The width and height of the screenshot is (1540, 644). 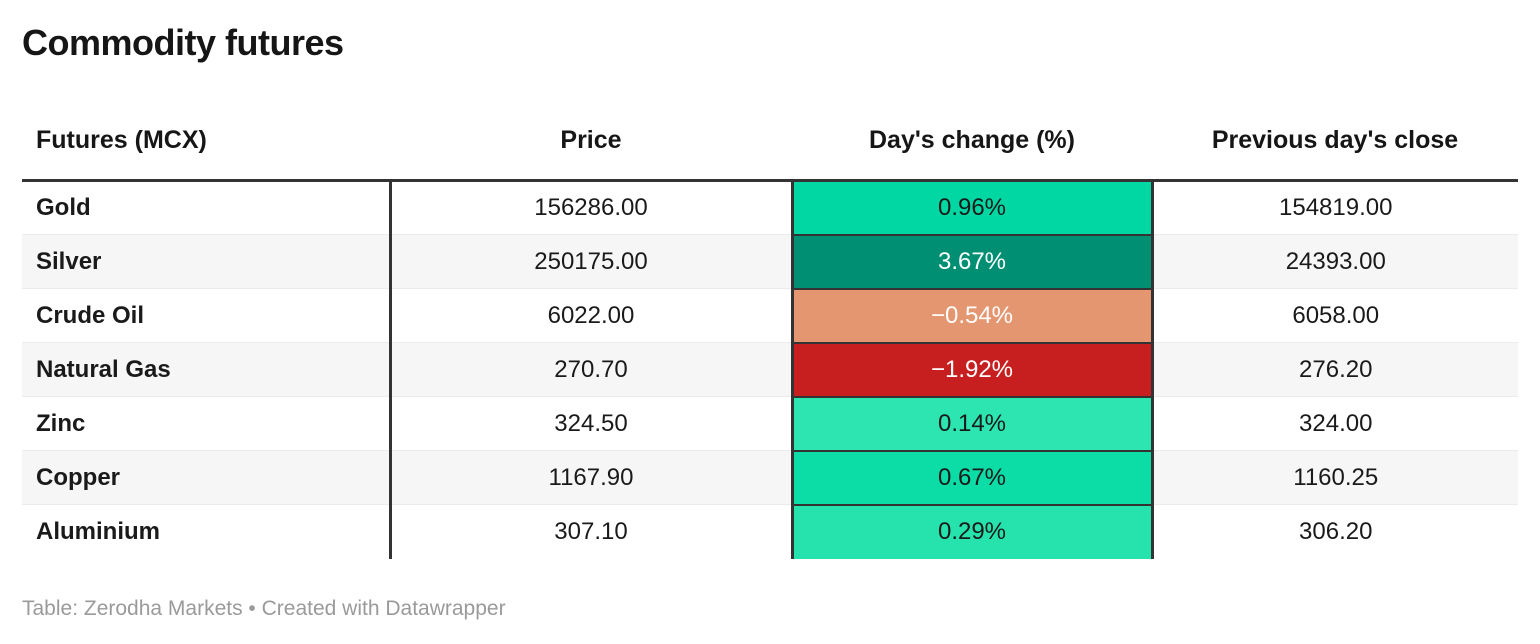 I want to click on table-row: Aluminium 307.10 0.29% 306.20, so click(x=770, y=531).